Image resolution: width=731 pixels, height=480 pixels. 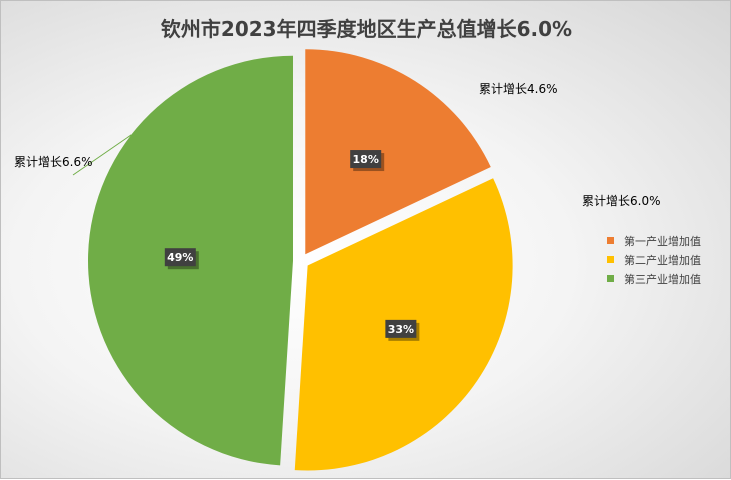 What do you see at coordinates (366, 29) in the screenshot?
I see `chart-title: 钦州市2023年四季度地区生产总值增长6.0%` at bounding box center [366, 29].